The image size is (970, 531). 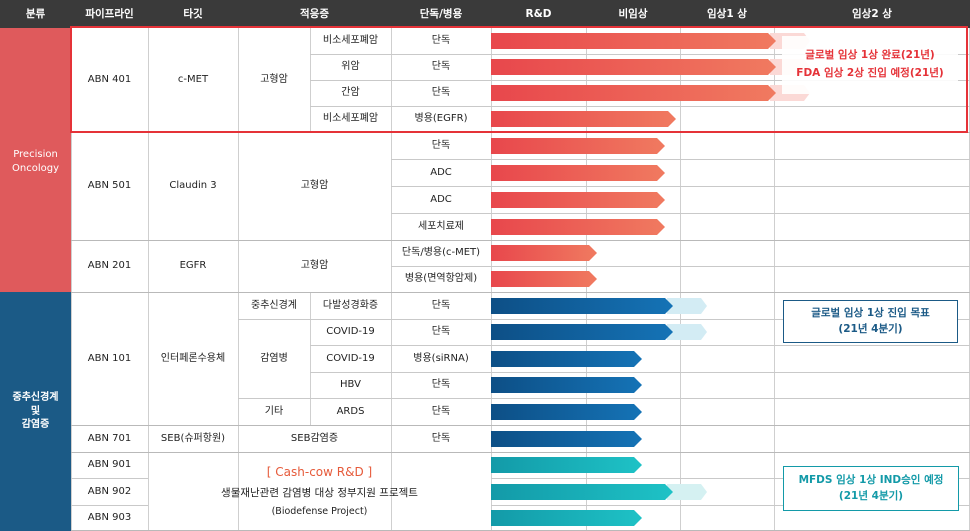 What do you see at coordinates (35, 411) in the screenshot?
I see `category-cns-infection: 중추신경계 및 감염증` at bounding box center [35, 411].